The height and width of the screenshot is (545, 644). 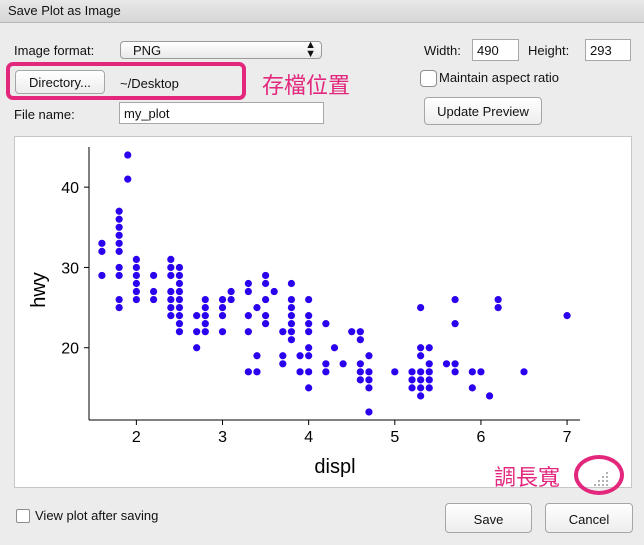 What do you see at coordinates (499, 77) in the screenshot?
I see `maintain-aspect-label: Maintain aspect ratio` at bounding box center [499, 77].